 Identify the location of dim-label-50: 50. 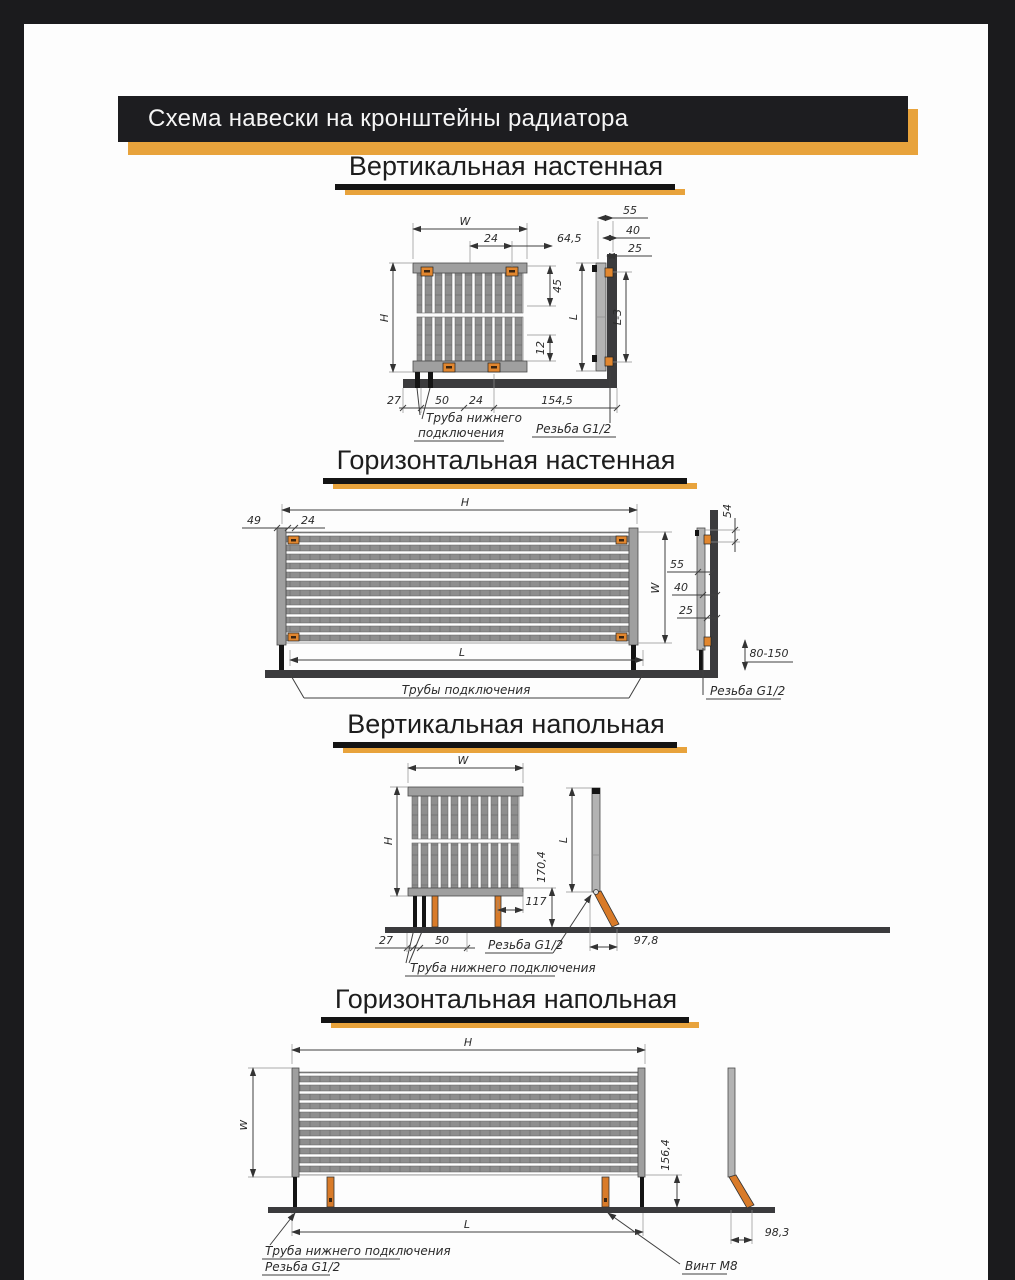
(442, 940).